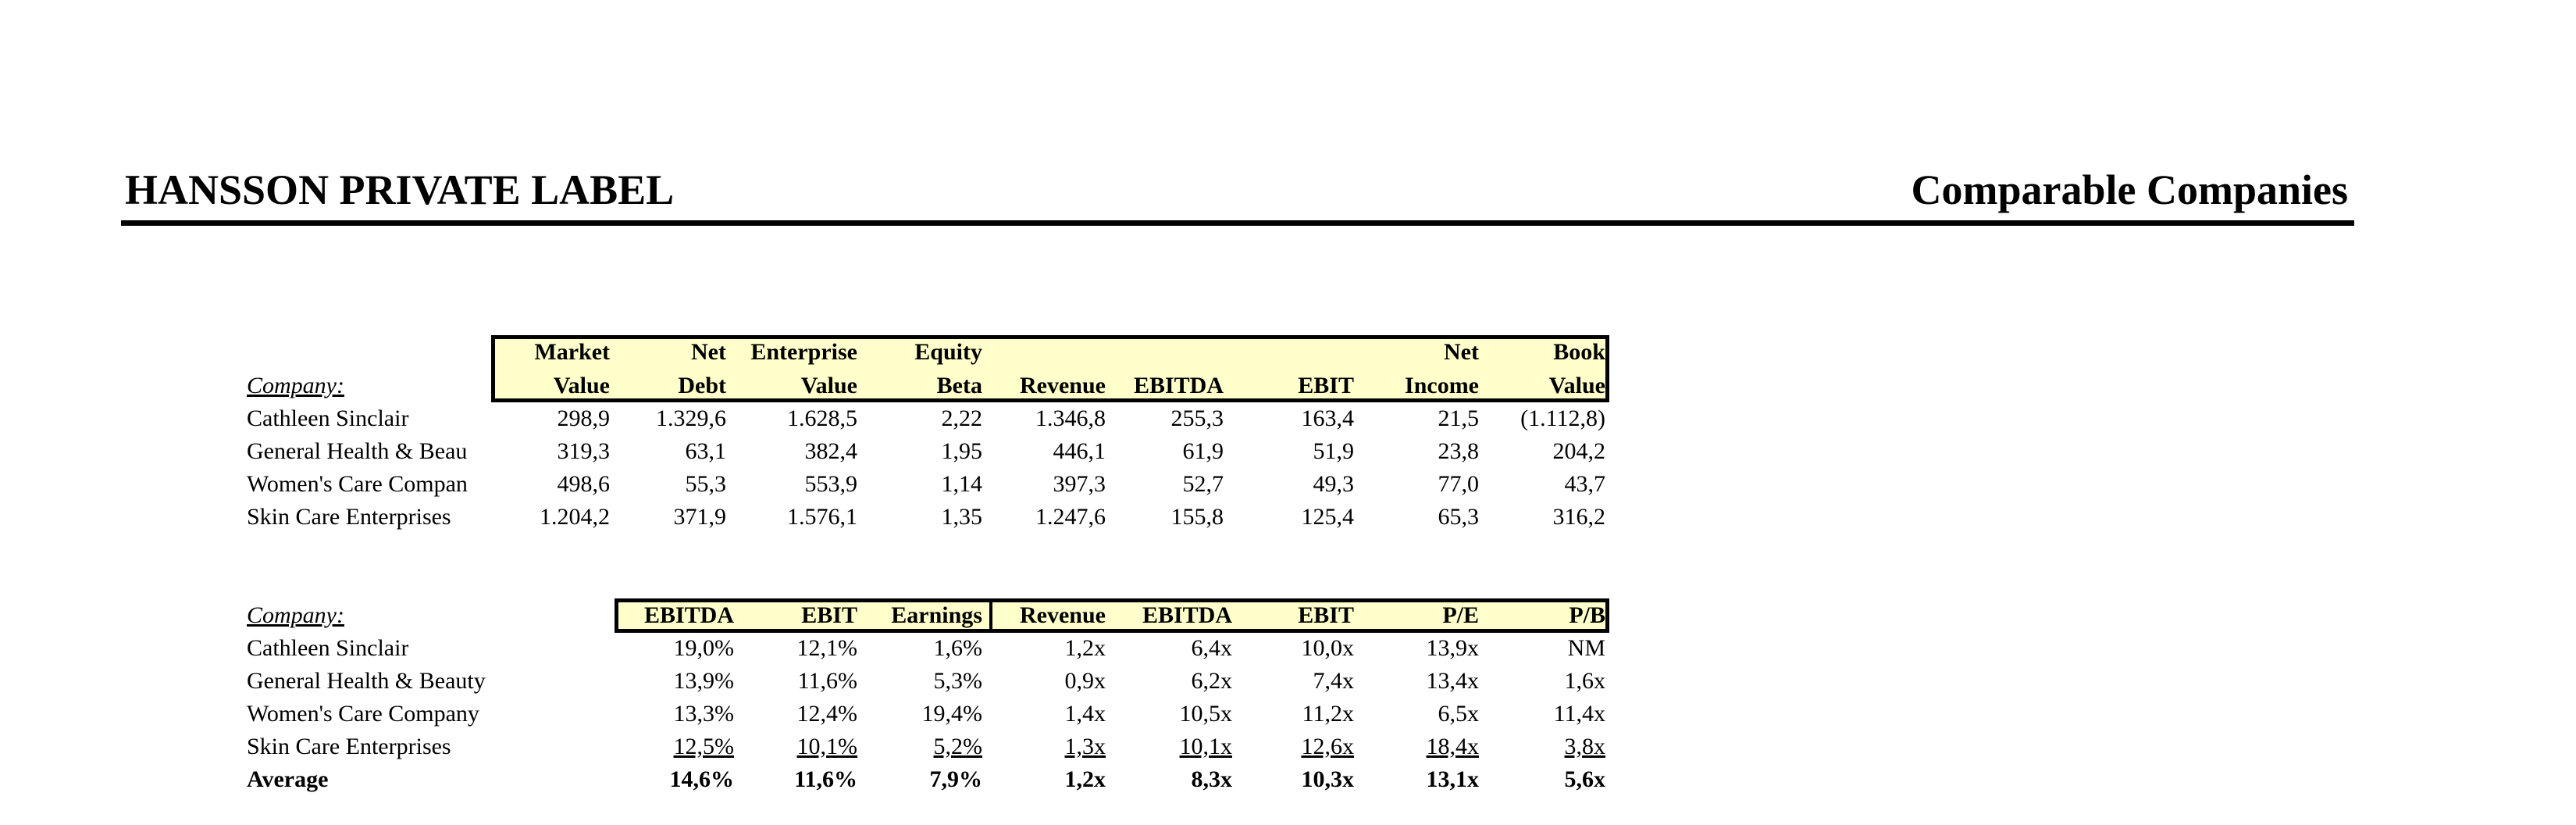 The image size is (2576, 825). I want to click on table1-col-header-line2: Debt, so click(702, 385).